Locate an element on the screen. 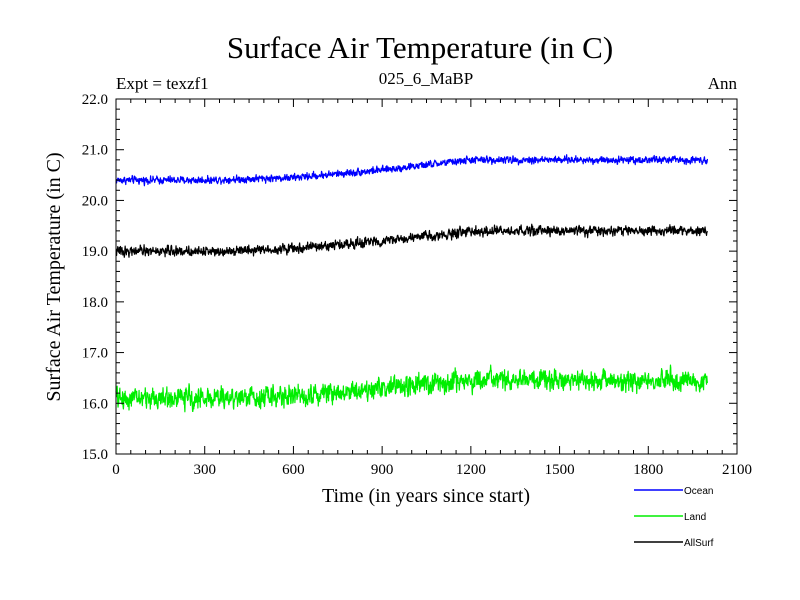 The image size is (800, 600). x-tick-label: 300 is located at coordinates (204, 470).